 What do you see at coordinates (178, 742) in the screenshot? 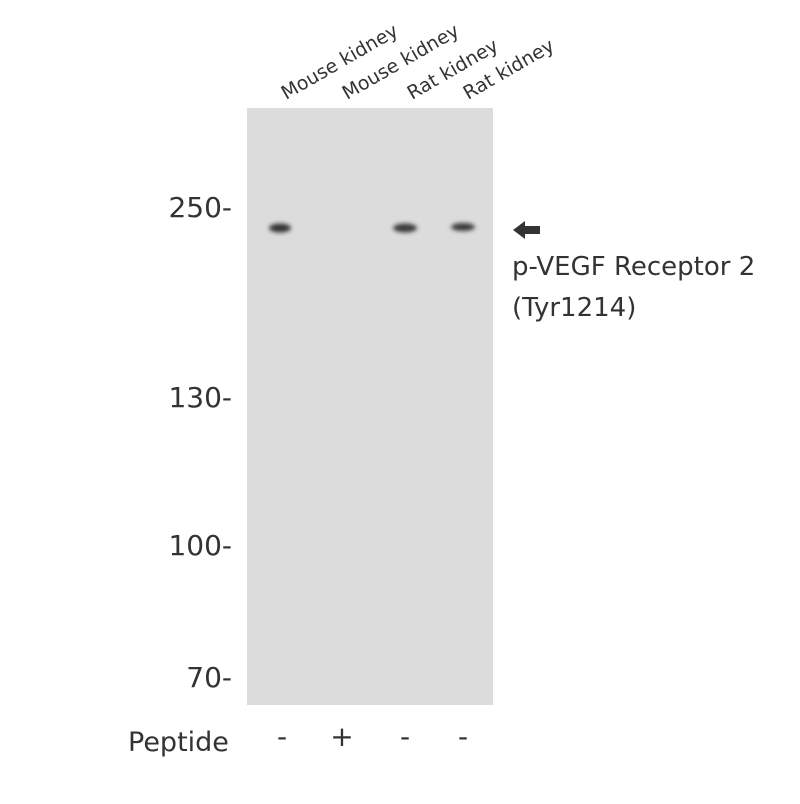
I see `peptide-label: Peptide` at bounding box center [178, 742].